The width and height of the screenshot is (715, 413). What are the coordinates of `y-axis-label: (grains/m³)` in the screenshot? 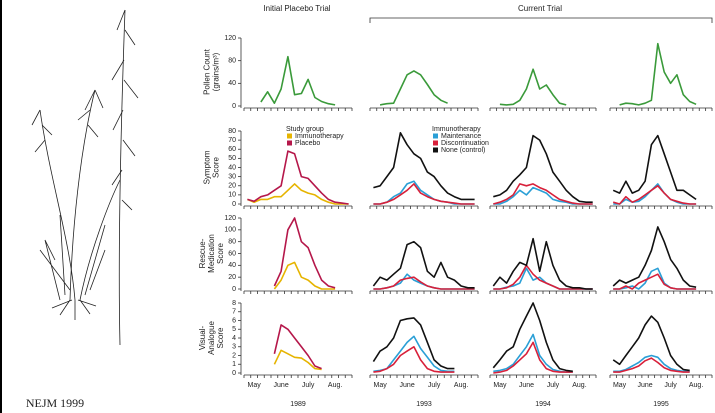 It's located at (216, 71).